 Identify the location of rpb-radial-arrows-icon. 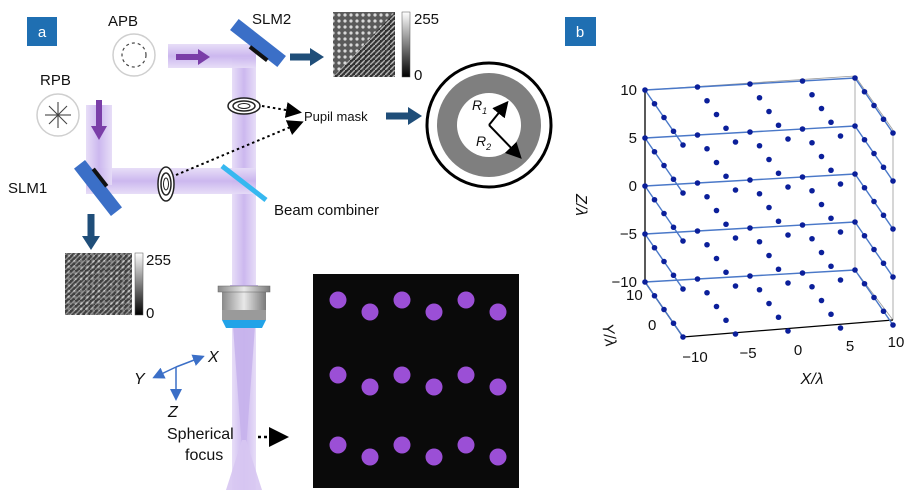
(58, 115).